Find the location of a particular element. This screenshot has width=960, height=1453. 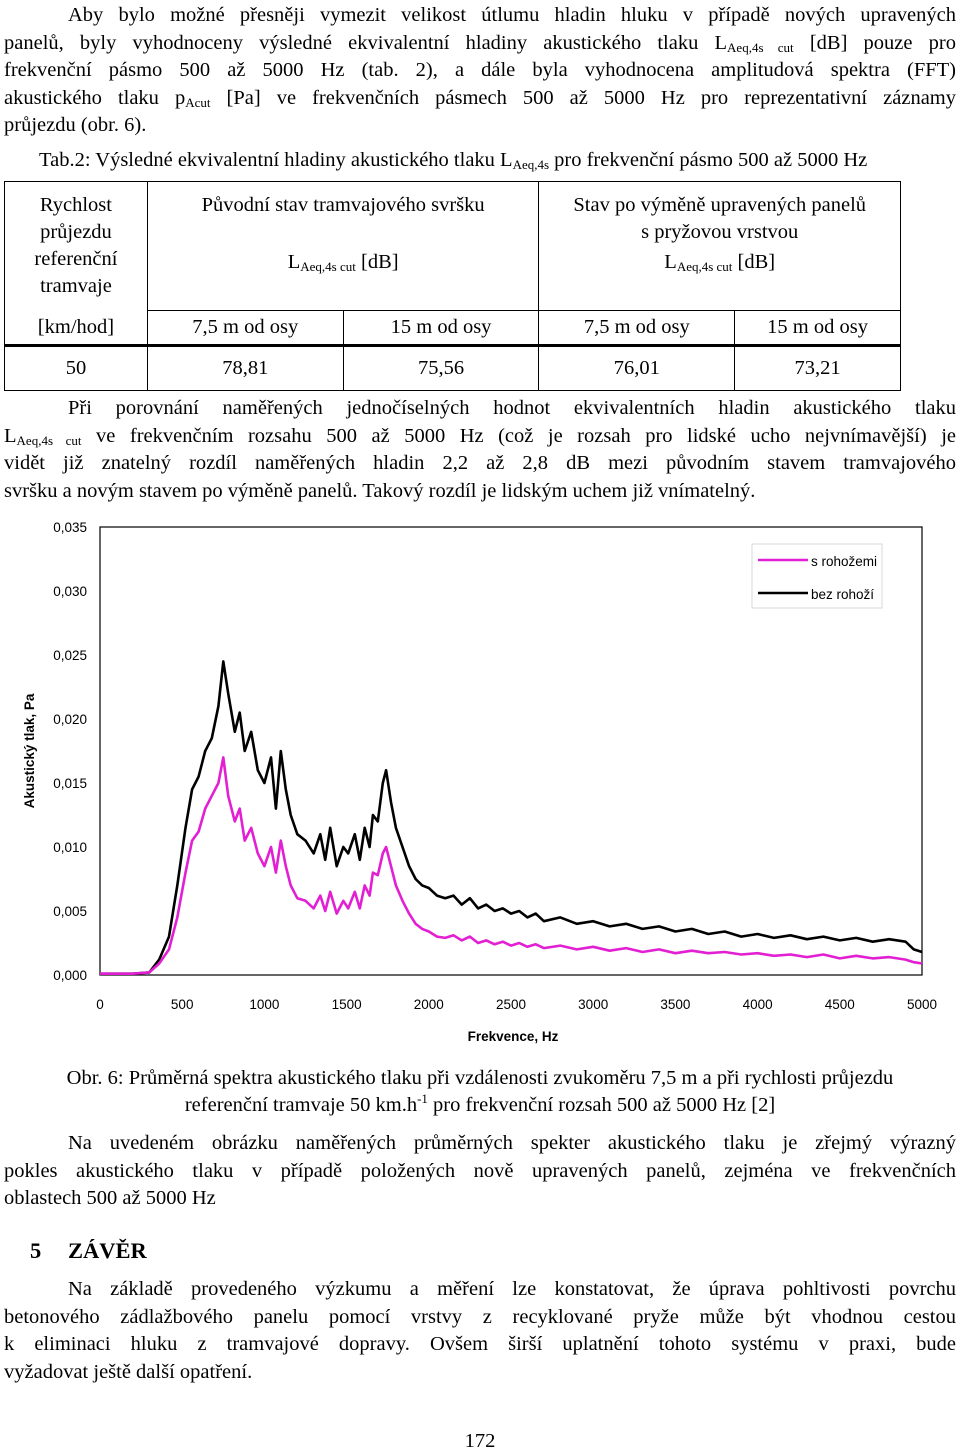

y-tick-label: 0,030 is located at coordinates (70, 591).